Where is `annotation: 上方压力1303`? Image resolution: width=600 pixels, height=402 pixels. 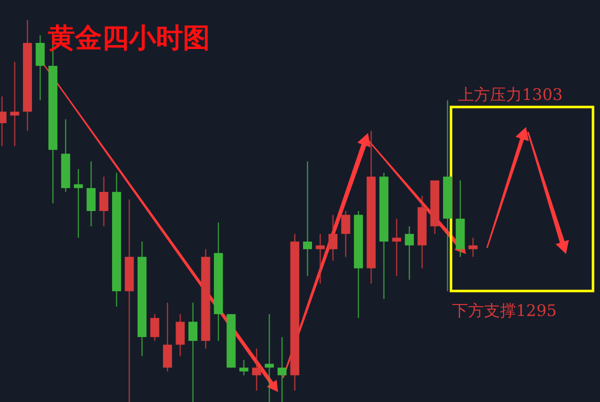
annotation: 上方压力1303 is located at coordinates (510, 94).